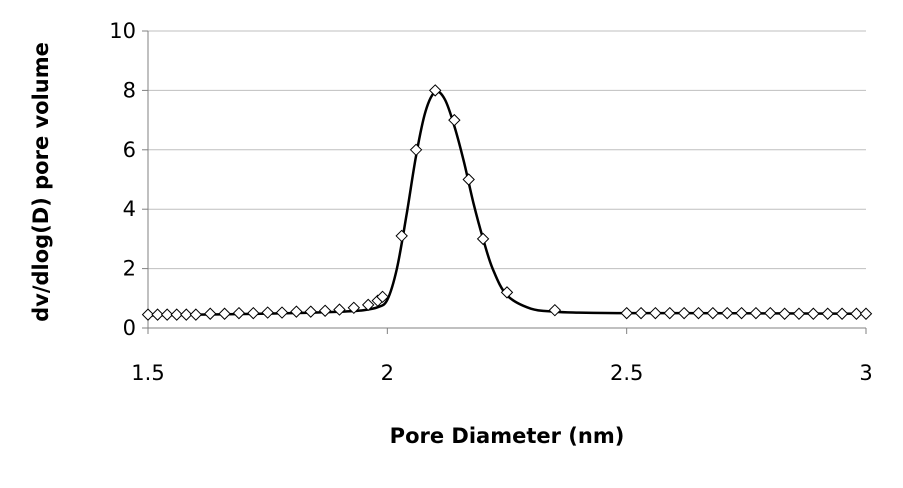 Image resolution: width=903 pixels, height=488 pixels. What do you see at coordinates (129, 209) in the screenshot?
I see `y-tick-label: 4` at bounding box center [129, 209].